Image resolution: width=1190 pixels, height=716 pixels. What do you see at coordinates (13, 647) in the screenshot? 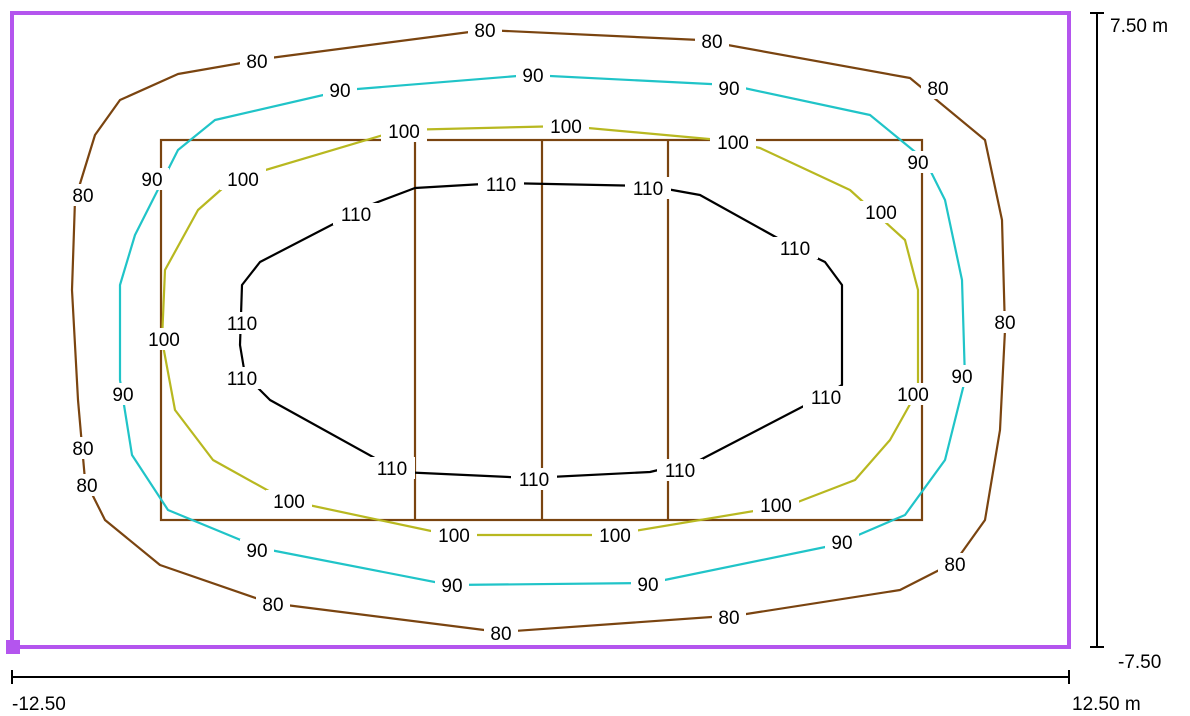
I see `origin-marker` at bounding box center [13, 647].